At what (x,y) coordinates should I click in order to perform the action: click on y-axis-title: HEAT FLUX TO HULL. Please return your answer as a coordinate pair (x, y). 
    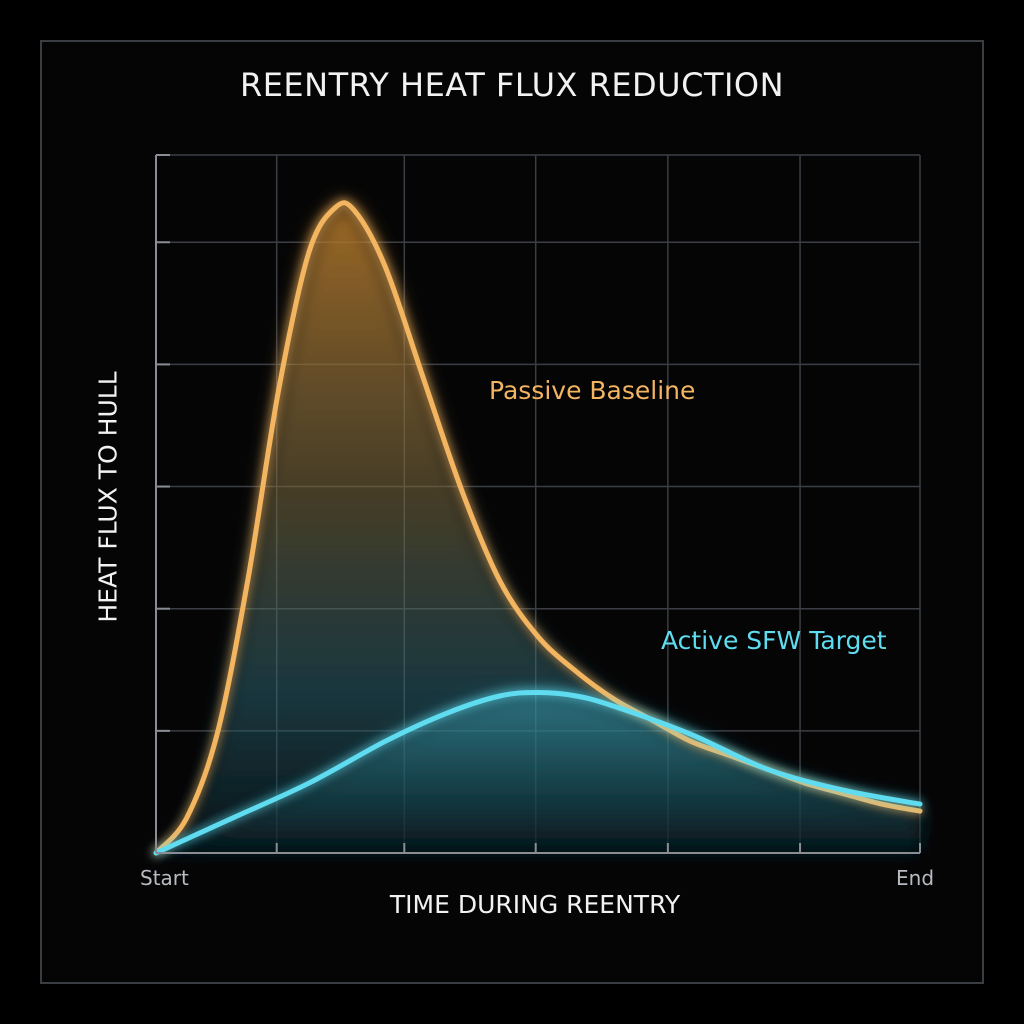
    Looking at the image, I should click on (108, 497).